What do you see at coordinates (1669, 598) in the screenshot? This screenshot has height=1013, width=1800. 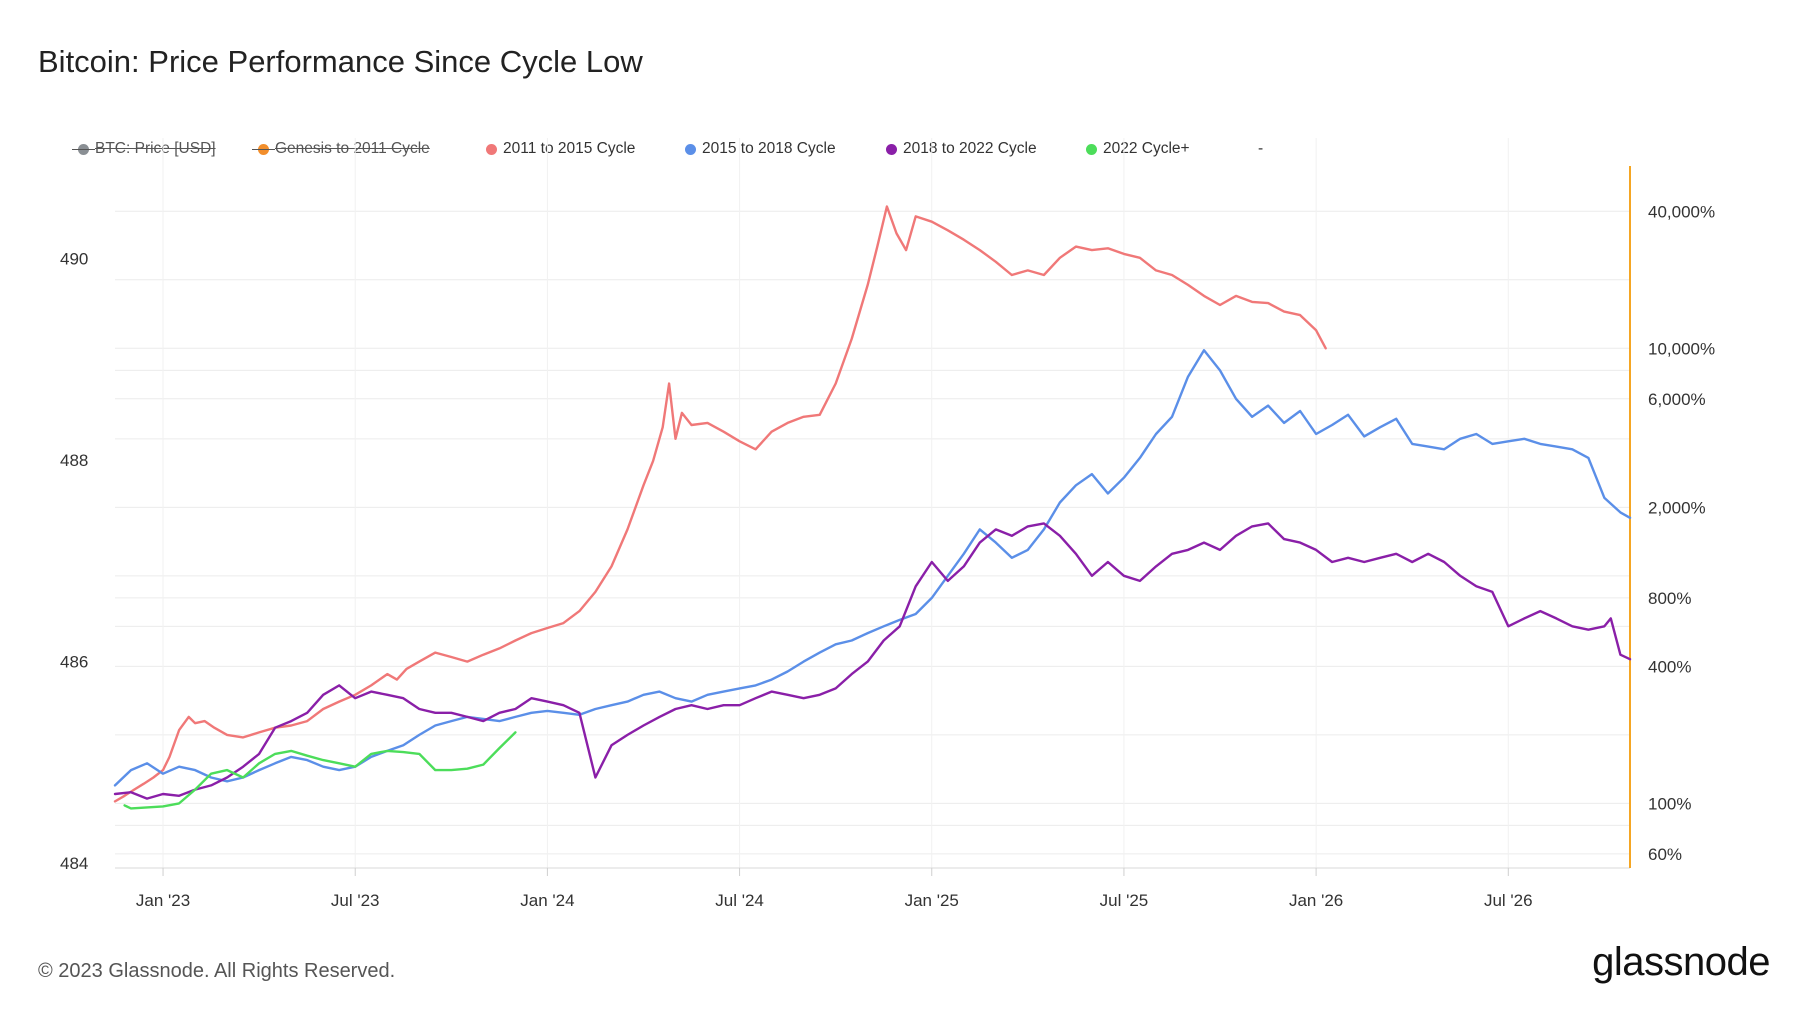 I see `right-tick-label: 800%` at bounding box center [1669, 598].